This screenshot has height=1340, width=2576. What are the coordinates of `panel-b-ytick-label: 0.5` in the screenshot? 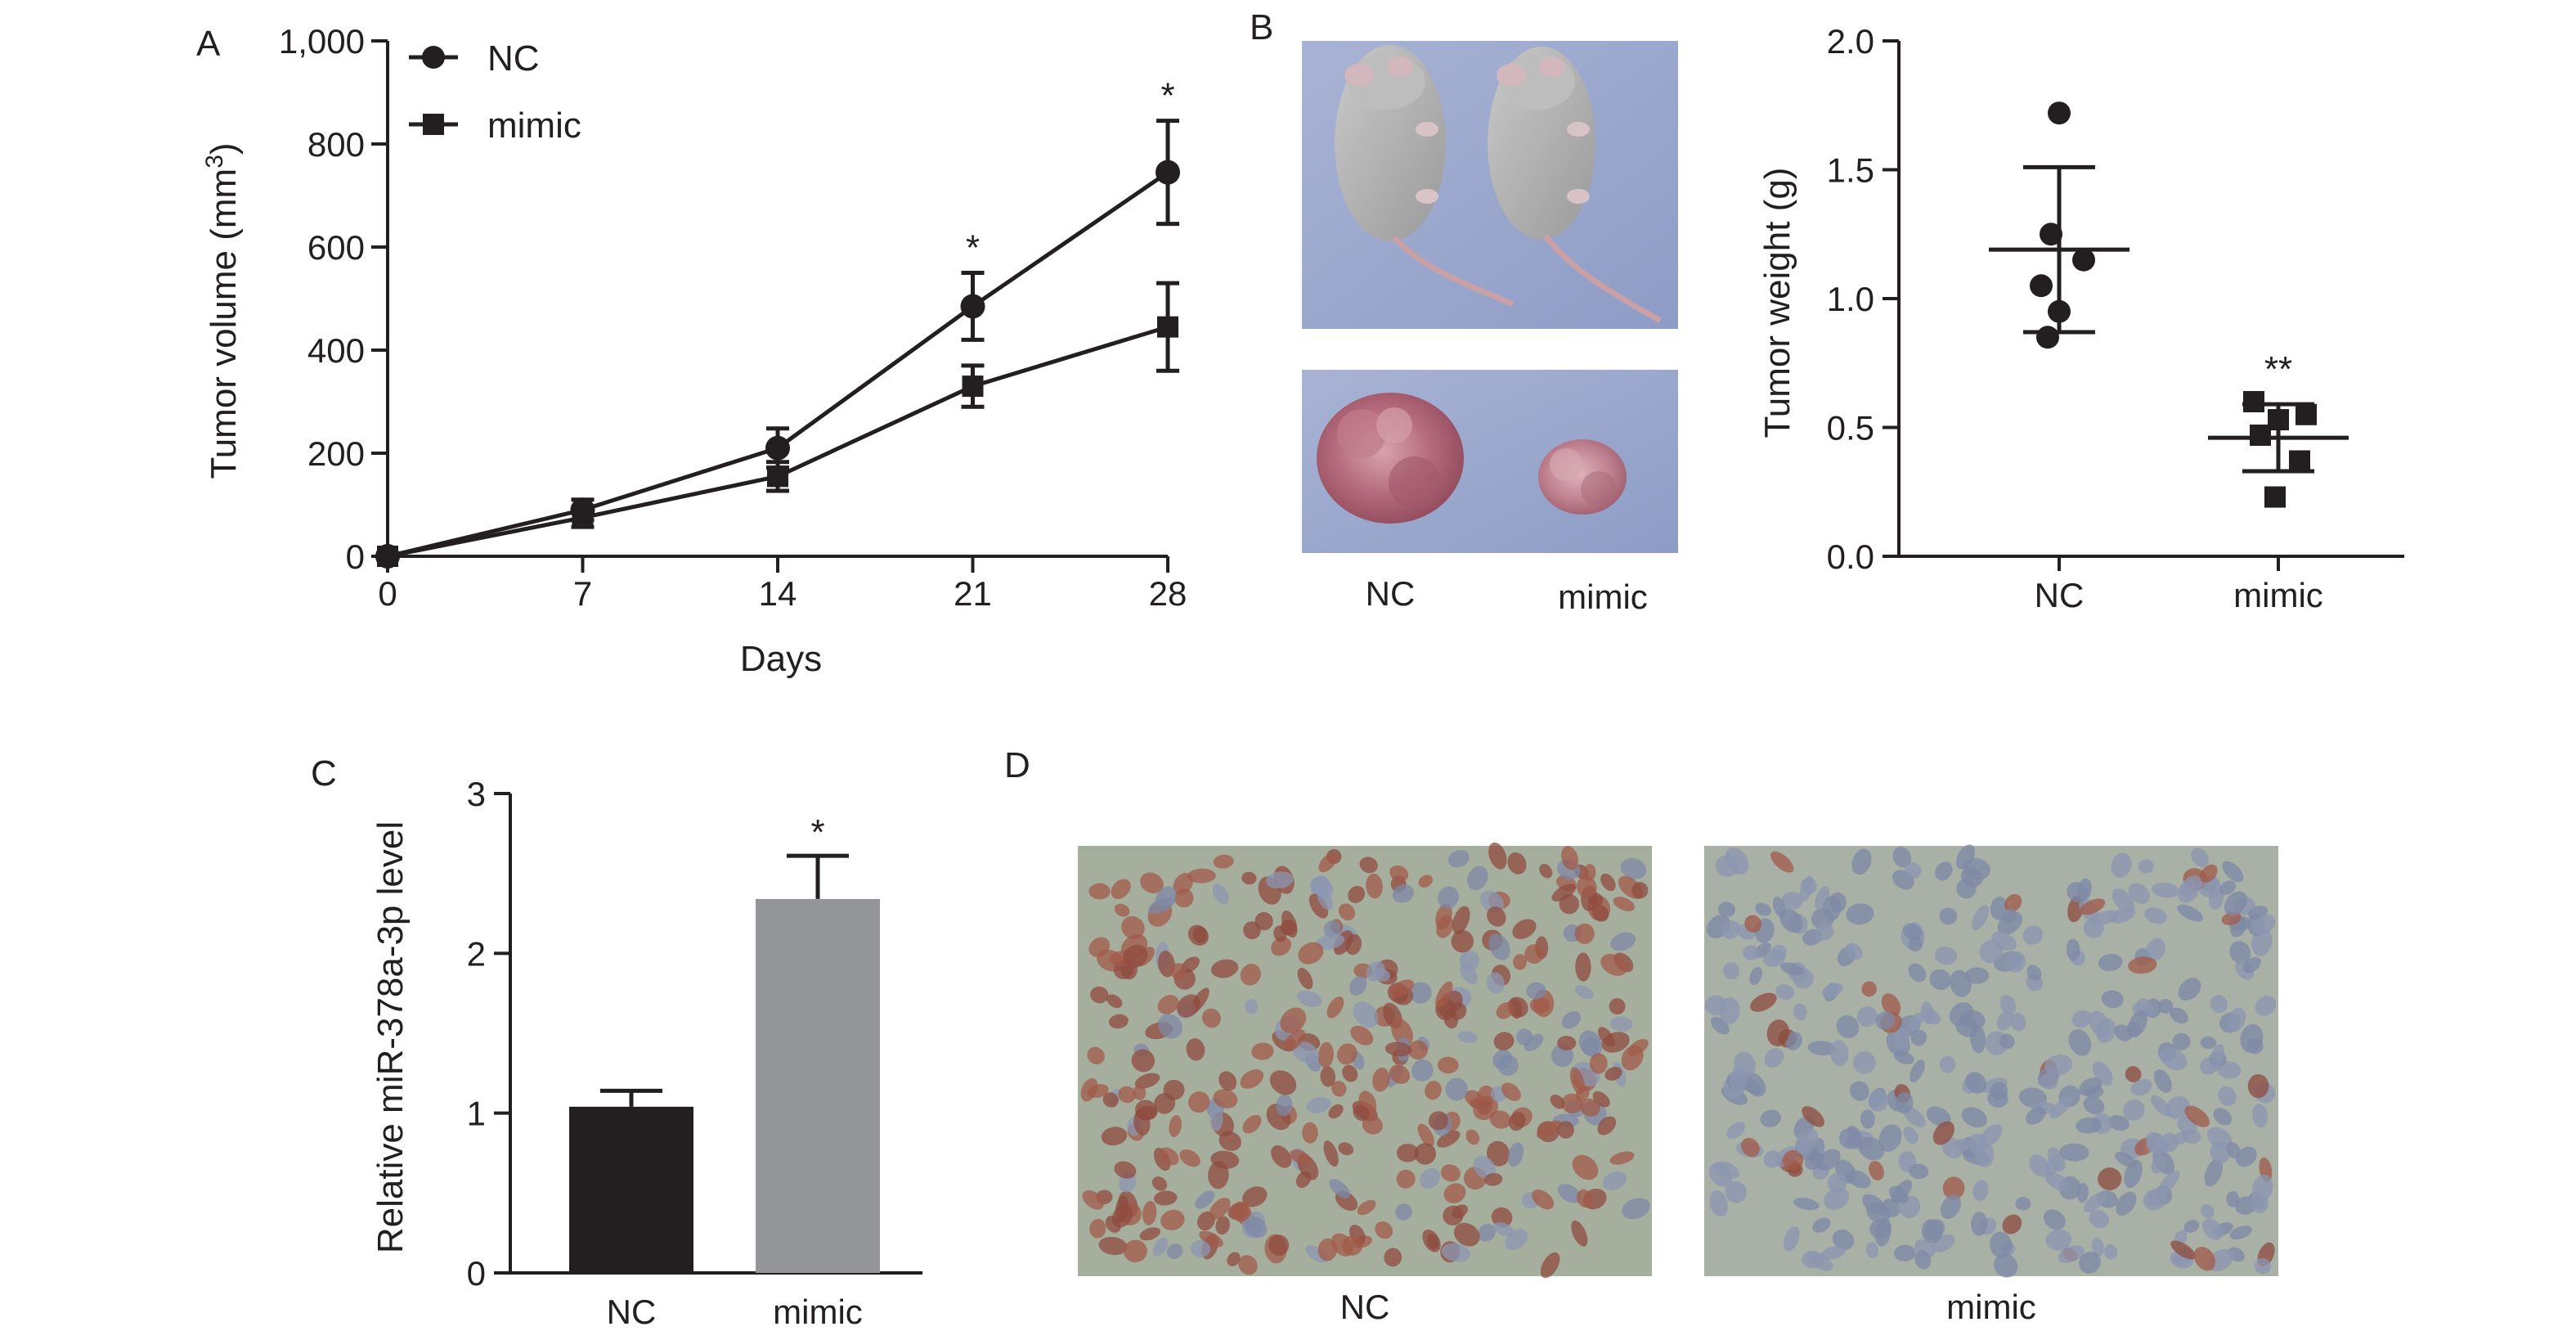 It's located at (1851, 428).